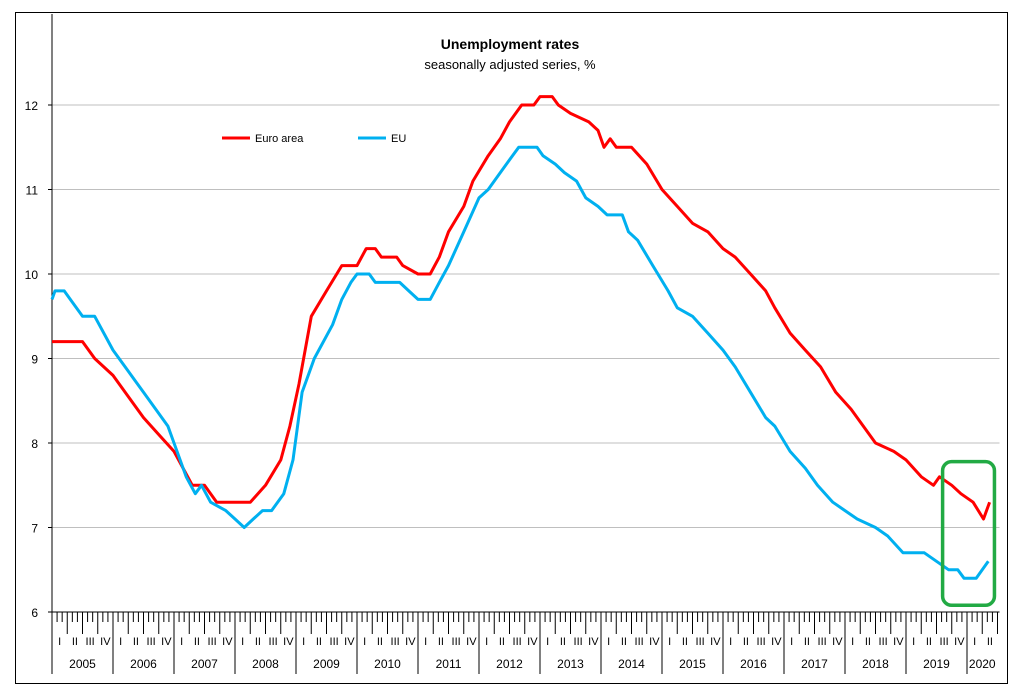 This screenshot has width=1028, height=700. Describe the element at coordinates (34, 360) in the screenshot. I see `y-tick-label: 9` at that location.